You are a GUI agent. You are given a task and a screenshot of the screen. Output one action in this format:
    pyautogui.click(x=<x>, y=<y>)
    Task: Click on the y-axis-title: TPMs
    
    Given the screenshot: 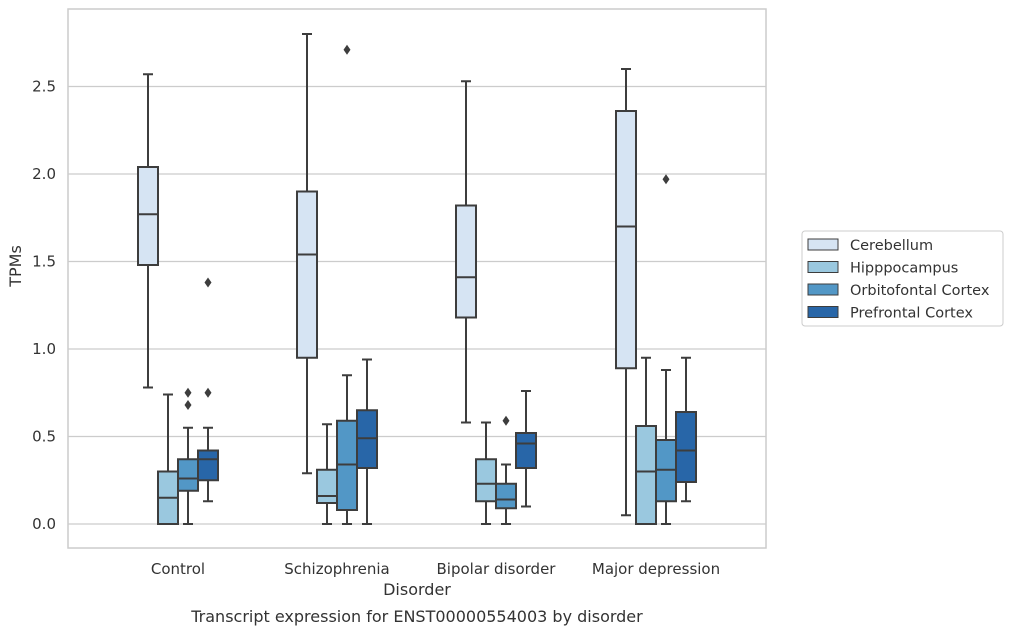 What is the action you would take?
    pyautogui.click(x=15, y=266)
    